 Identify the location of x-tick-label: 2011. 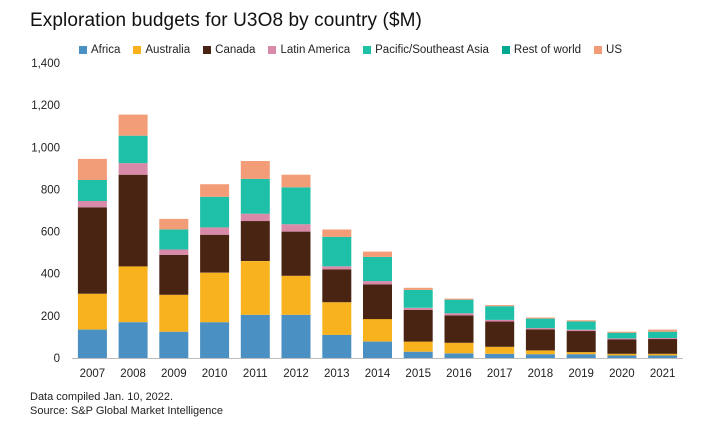
(255, 374).